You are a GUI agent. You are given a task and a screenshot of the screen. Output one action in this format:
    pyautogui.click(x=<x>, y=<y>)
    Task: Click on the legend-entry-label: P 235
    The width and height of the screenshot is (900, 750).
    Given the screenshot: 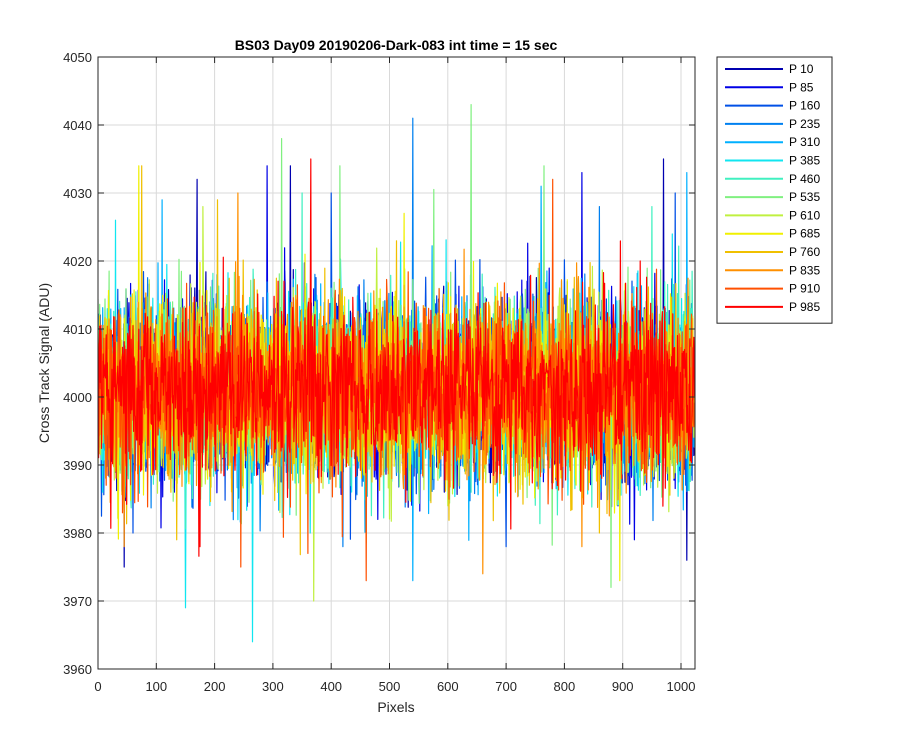 What is the action you would take?
    pyautogui.click(x=804, y=124)
    